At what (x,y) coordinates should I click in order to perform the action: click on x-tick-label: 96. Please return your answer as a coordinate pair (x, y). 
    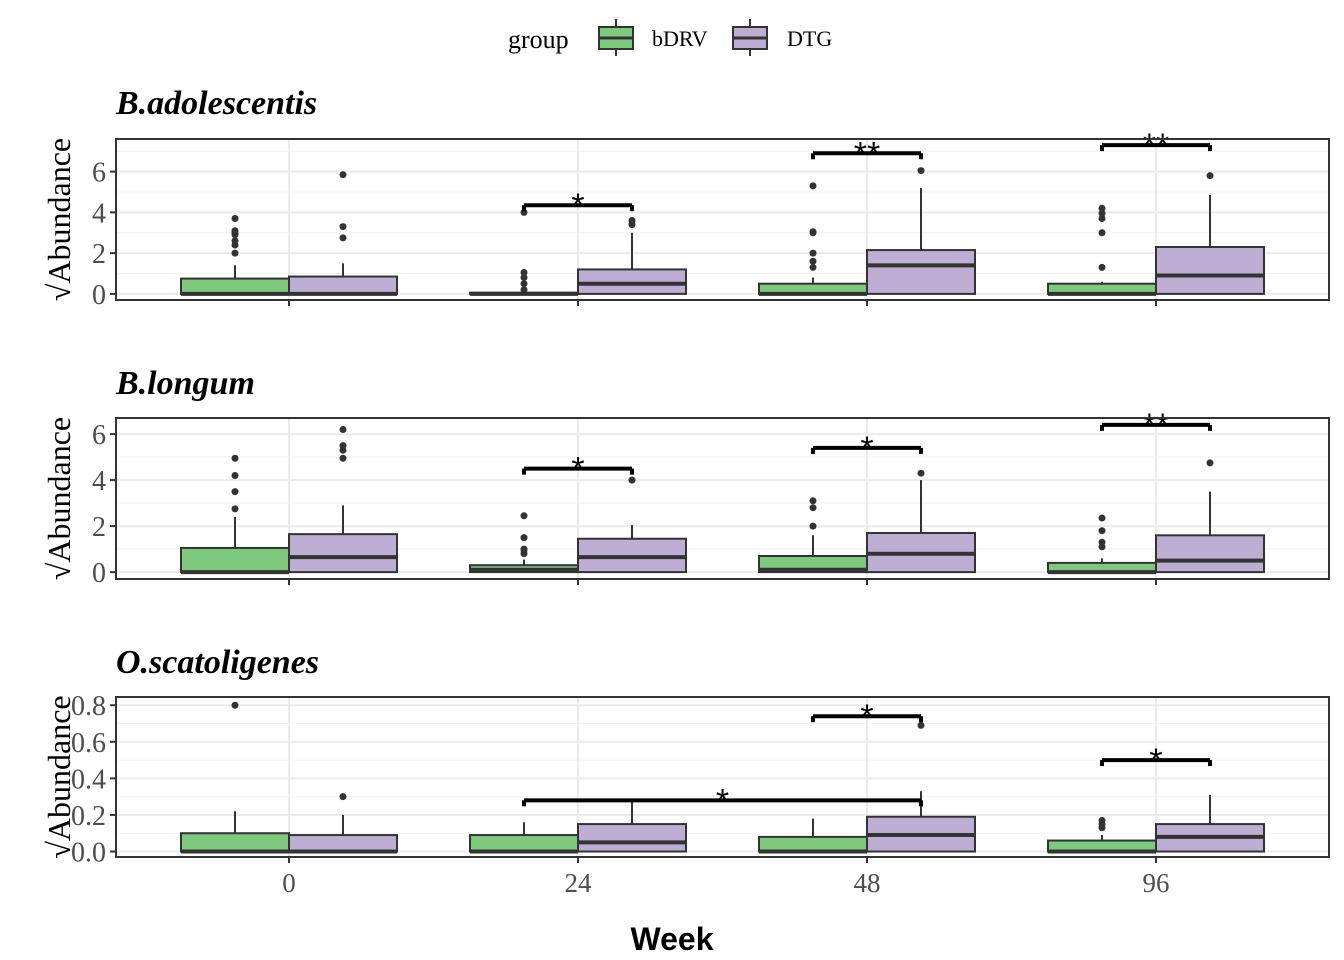
    Looking at the image, I should click on (1156, 883).